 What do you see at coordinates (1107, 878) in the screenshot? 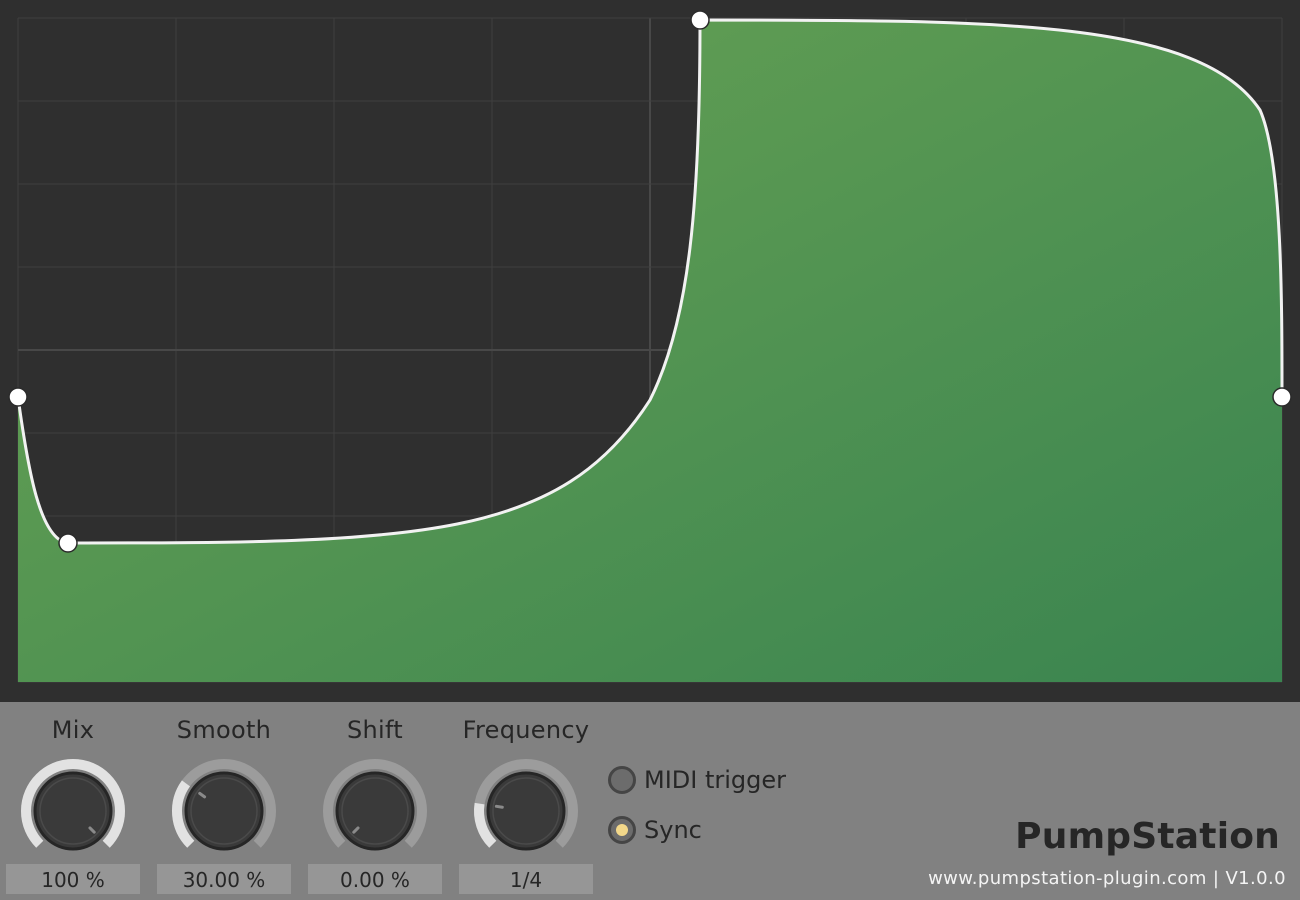
I see `footer-link: www.pumpstation-plugin.com | V1.0.0` at bounding box center [1107, 878].